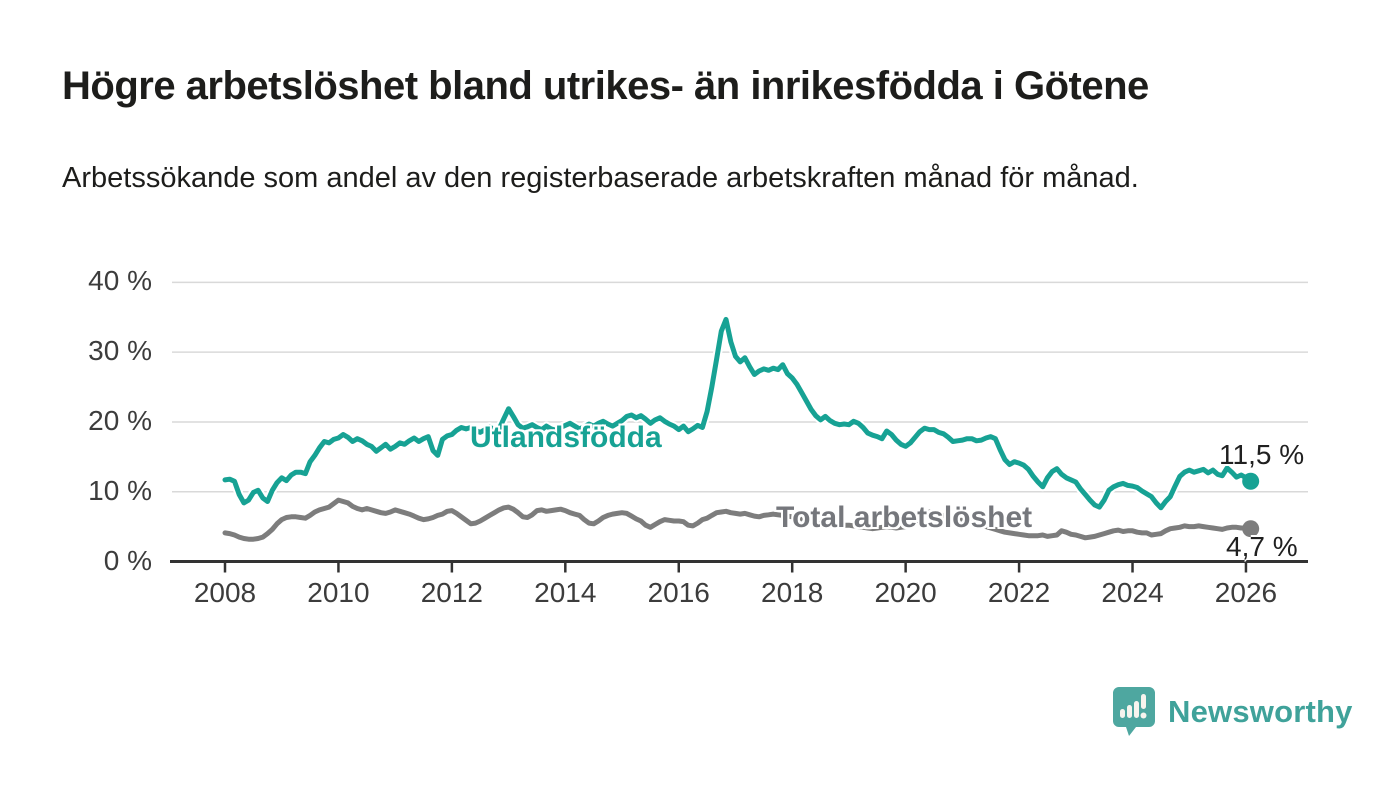 Image resolution: width=1400 pixels, height=794 pixels. What do you see at coordinates (678, 592) in the screenshot?
I see `x-tick-label: 2016` at bounding box center [678, 592].